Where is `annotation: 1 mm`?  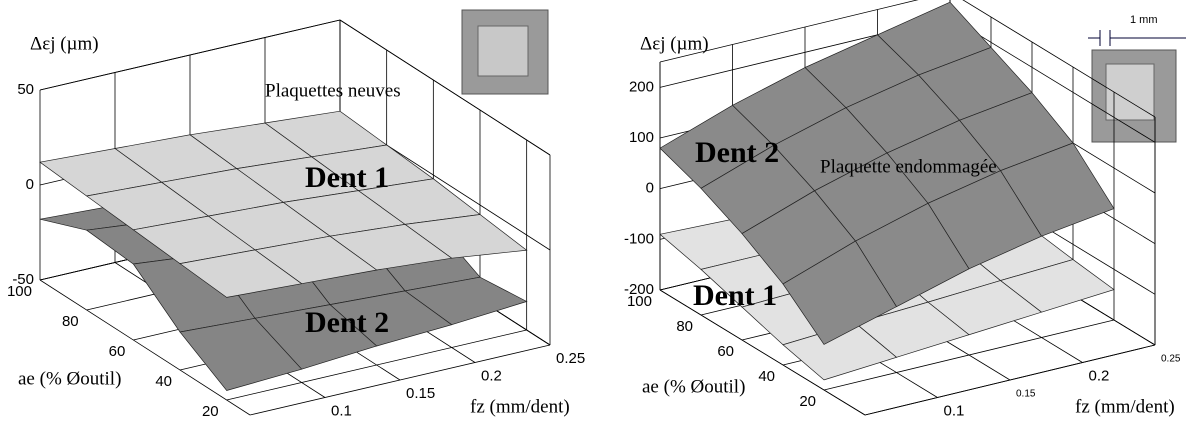
annotation: 1 mm is located at coordinates (1144, 20).